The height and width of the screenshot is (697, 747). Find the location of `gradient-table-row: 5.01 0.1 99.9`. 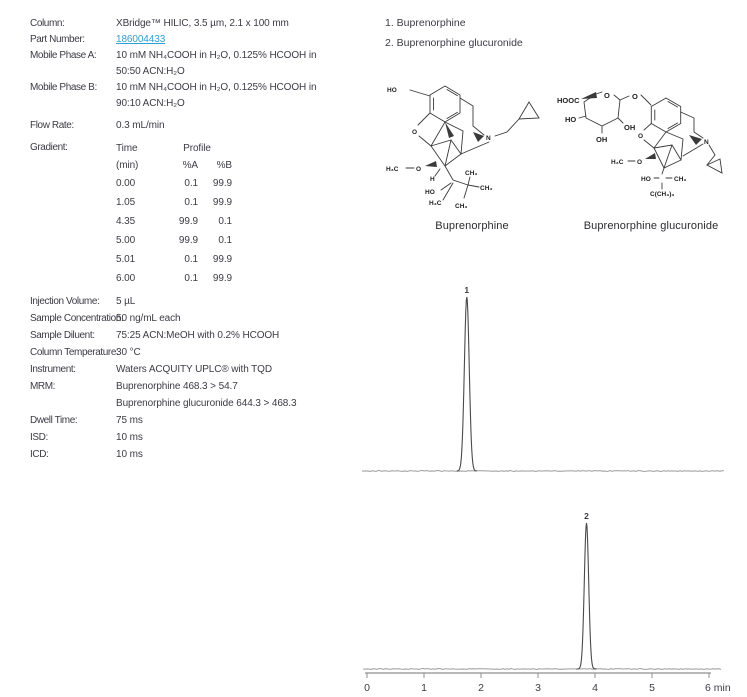

gradient-table-row: 5.01 0.1 99.9 is located at coordinates (246, 259).